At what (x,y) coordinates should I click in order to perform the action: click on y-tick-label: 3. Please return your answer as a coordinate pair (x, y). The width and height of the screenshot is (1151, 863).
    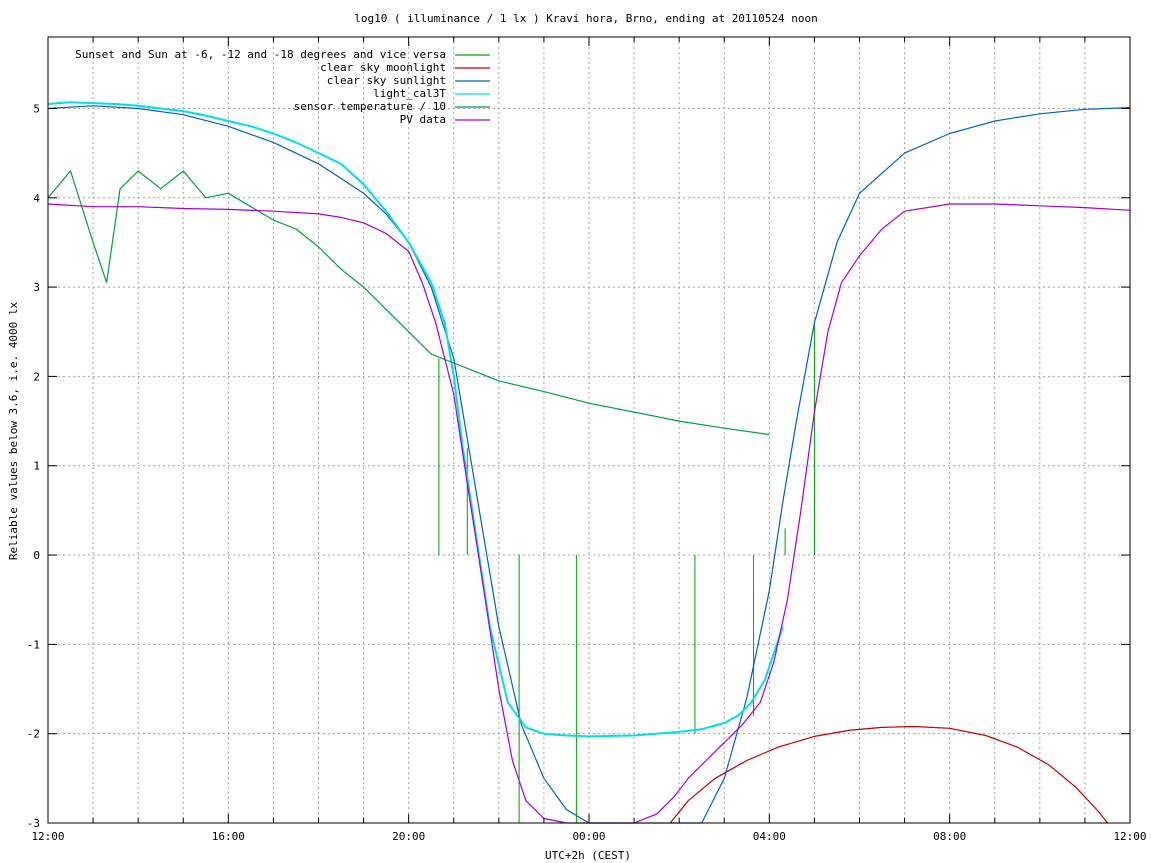
    Looking at the image, I should click on (36, 287).